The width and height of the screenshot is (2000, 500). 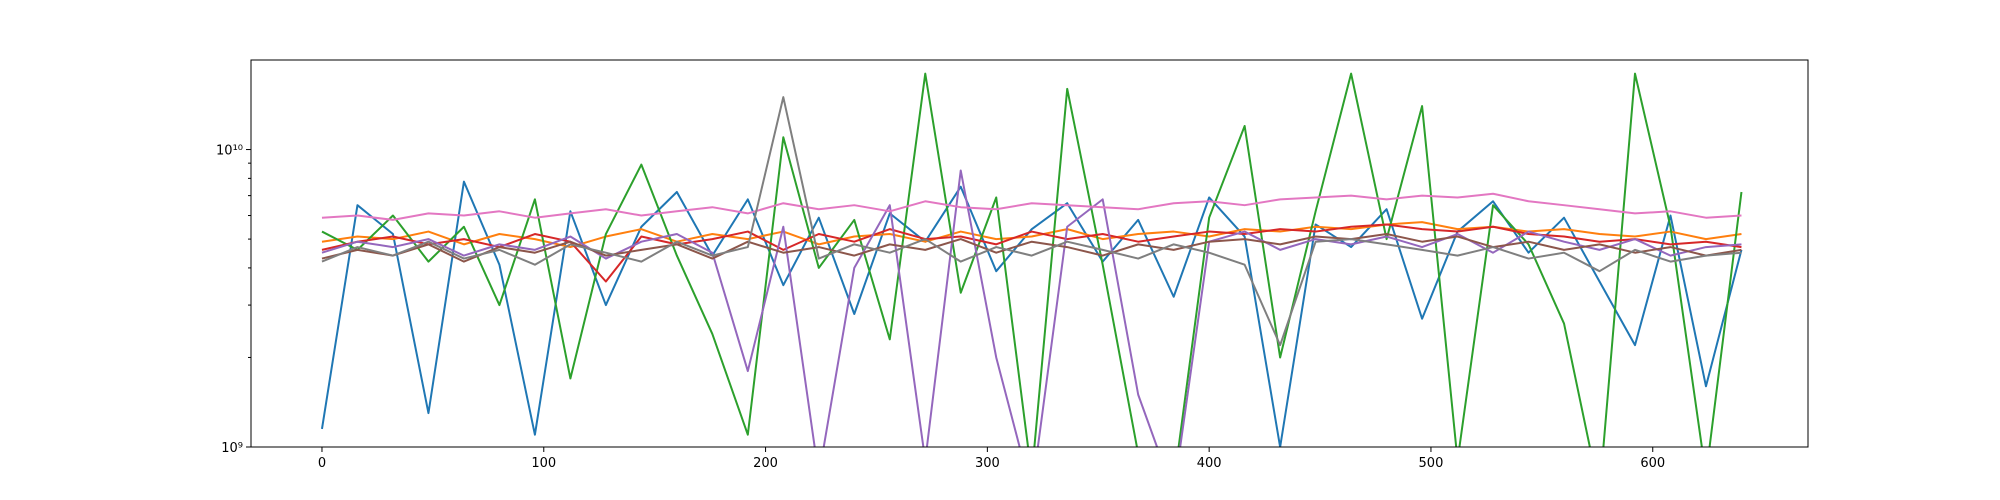 What do you see at coordinates (987, 463) in the screenshot?
I see `x-tick-label: 300` at bounding box center [987, 463].